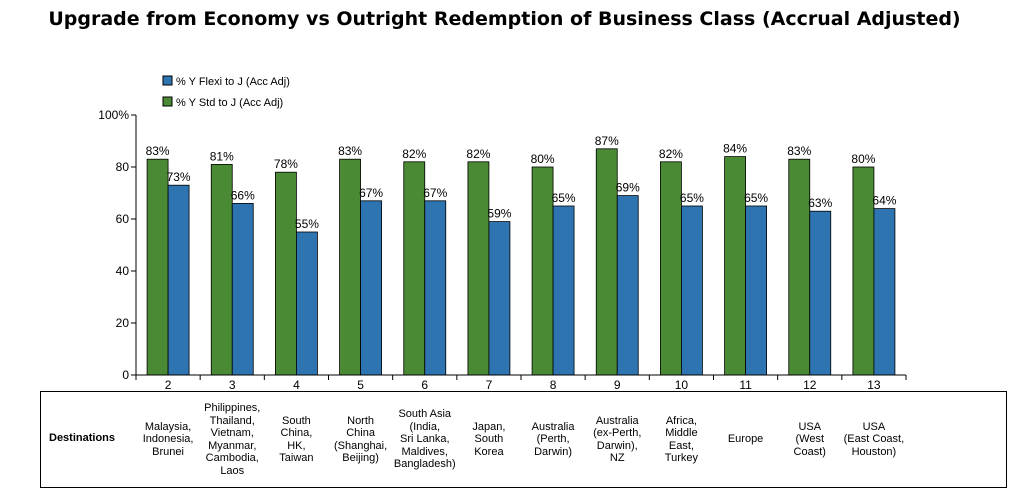 This screenshot has height=492, width=1009. What do you see at coordinates (307, 224) in the screenshot?
I see `data-label: 55%` at bounding box center [307, 224].